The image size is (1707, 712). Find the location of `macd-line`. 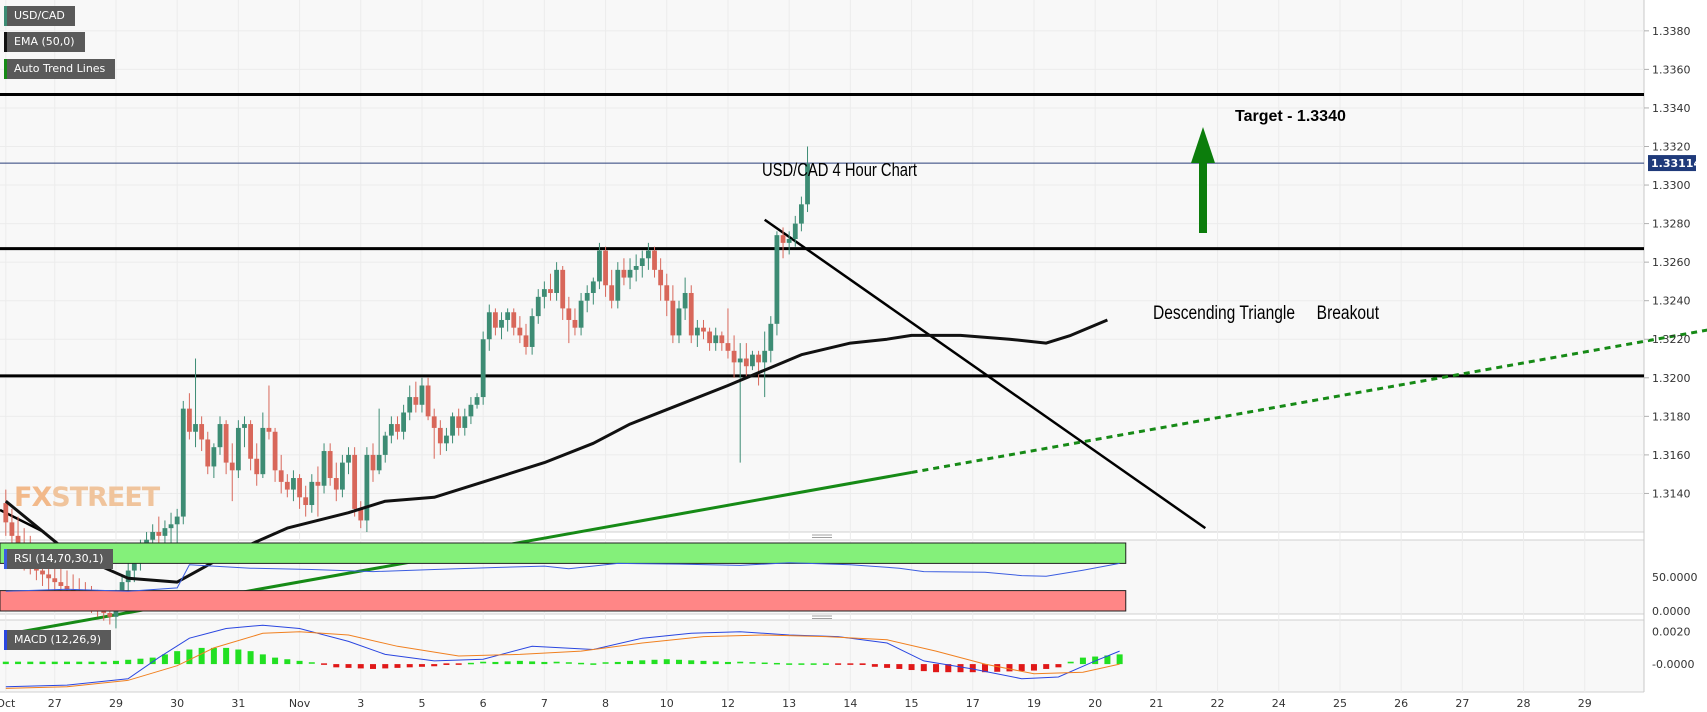

macd-line is located at coordinates (562, 656).